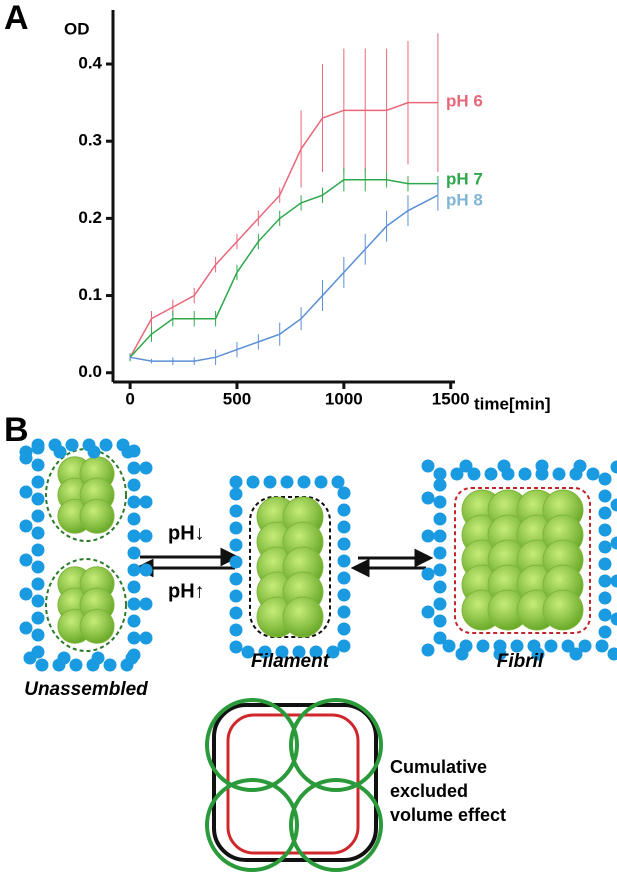 The image size is (617, 885). What do you see at coordinates (344, 398) in the screenshot?
I see `x-tick-label: 1000` at bounding box center [344, 398].